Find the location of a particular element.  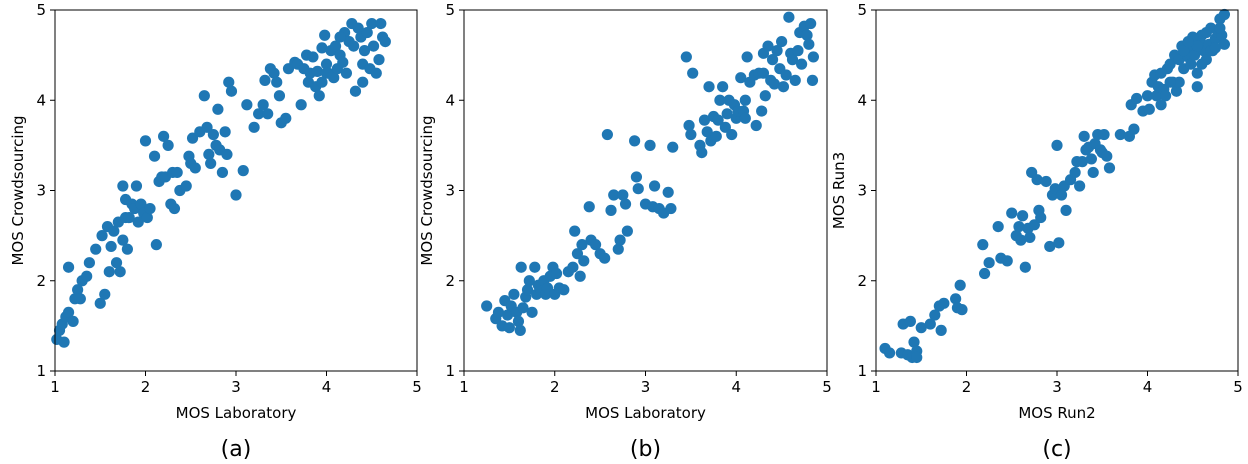

y-tick-label: 5 is located at coordinates (862, 10).